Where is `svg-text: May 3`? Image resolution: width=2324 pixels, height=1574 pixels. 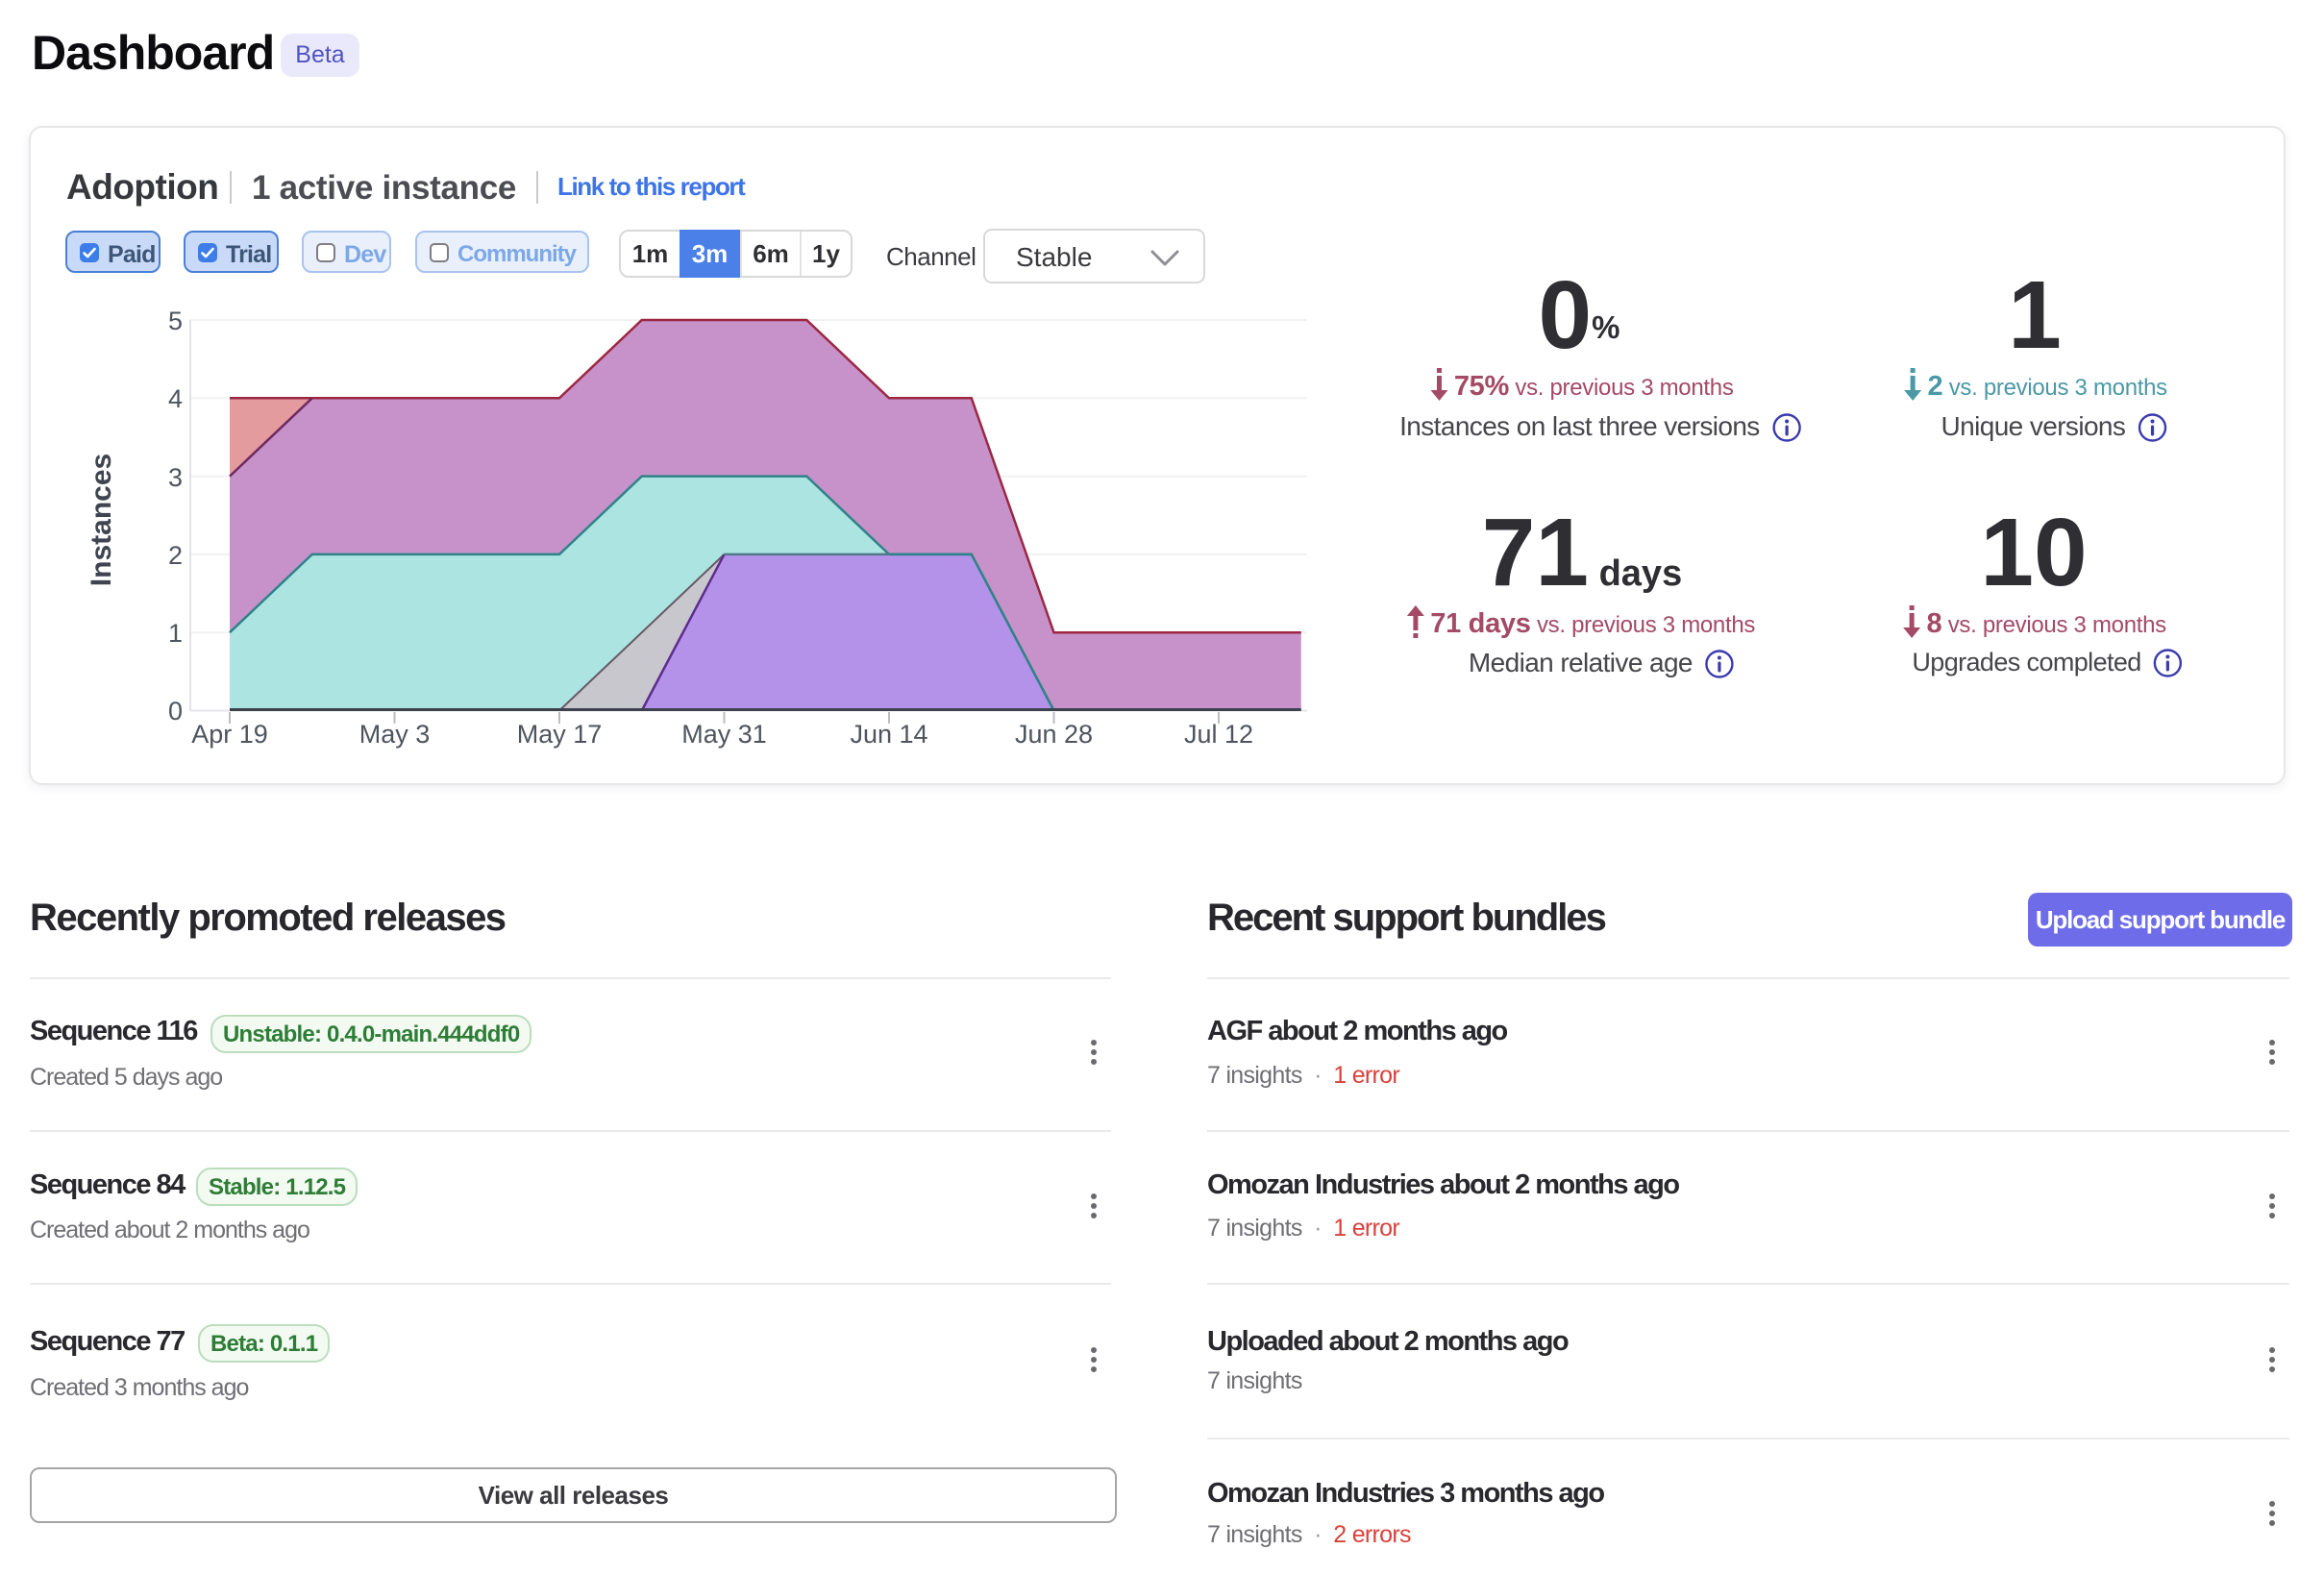
svg-text: May 3 is located at coordinates (395, 734).